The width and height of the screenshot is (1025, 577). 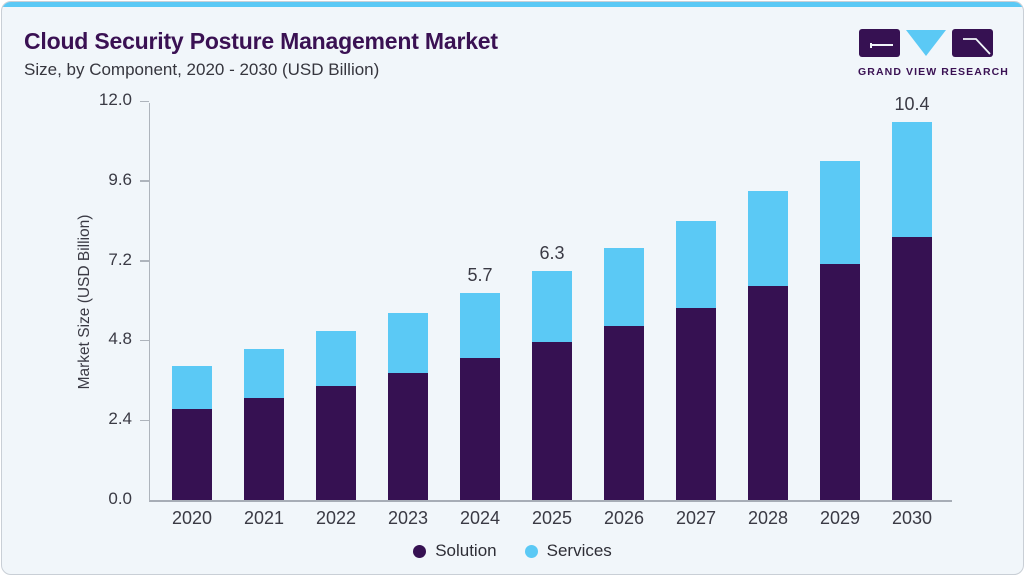 I want to click on bar-2024-services-segment, so click(x=480, y=326).